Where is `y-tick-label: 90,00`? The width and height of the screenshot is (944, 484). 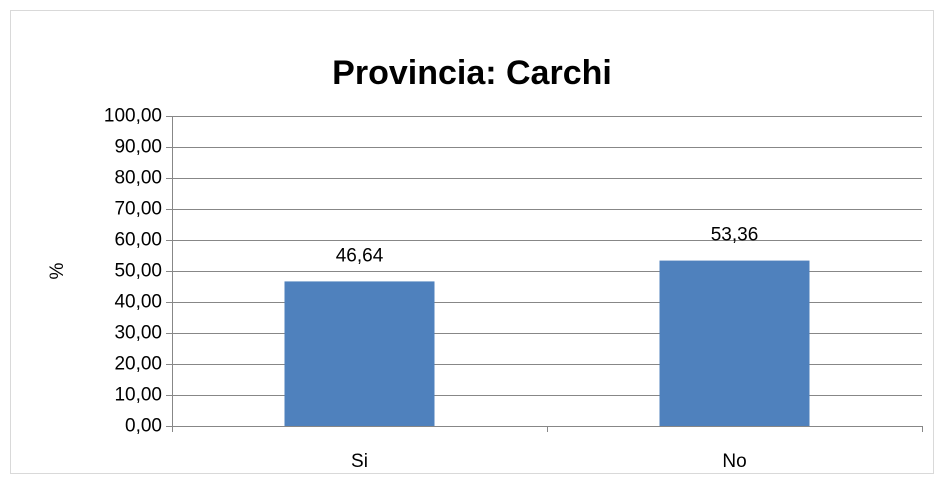
y-tick-label: 90,00 is located at coordinates (138, 147).